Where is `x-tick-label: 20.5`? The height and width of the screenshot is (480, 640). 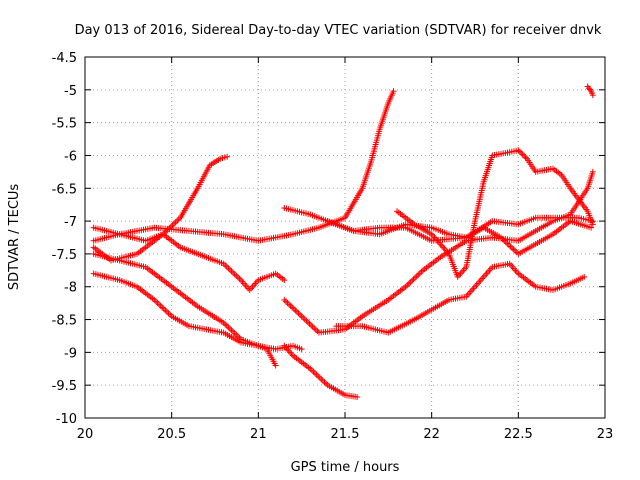 x-tick-label: 20.5 is located at coordinates (171, 434).